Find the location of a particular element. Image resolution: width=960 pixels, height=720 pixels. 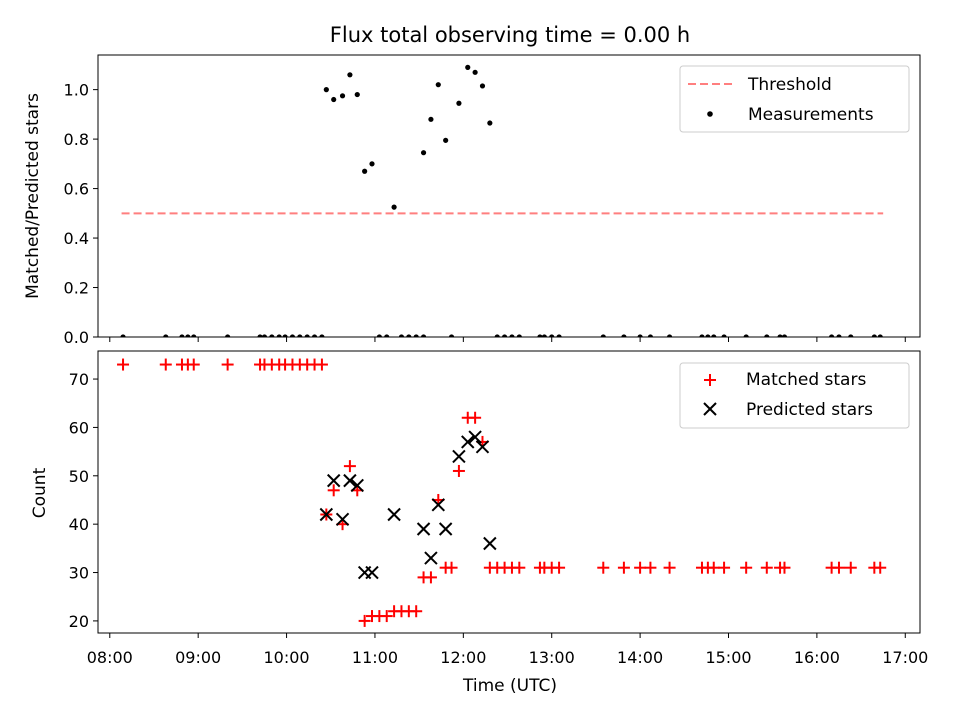

top-y-tick-label: 0.6 is located at coordinates (76, 189).